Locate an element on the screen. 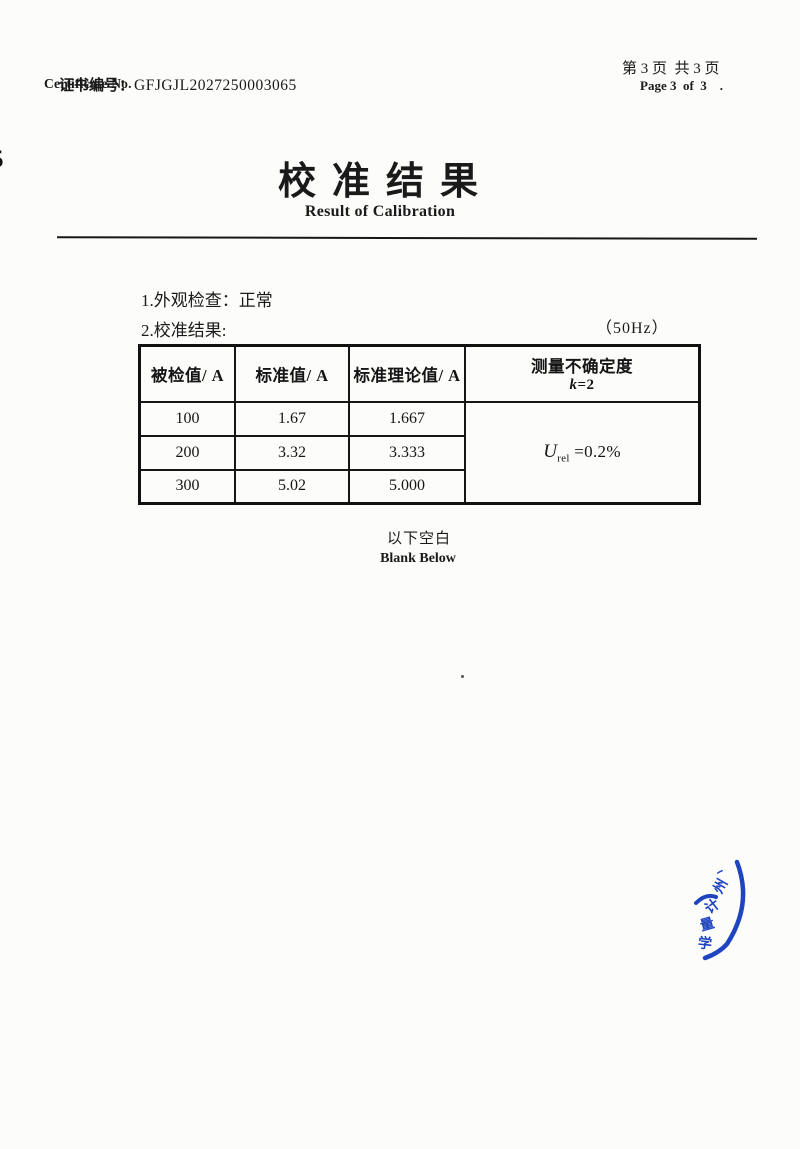 This screenshot has height=1149, width=800. cell-uncertainty-value: Urel =0.2% is located at coordinates (582, 452).